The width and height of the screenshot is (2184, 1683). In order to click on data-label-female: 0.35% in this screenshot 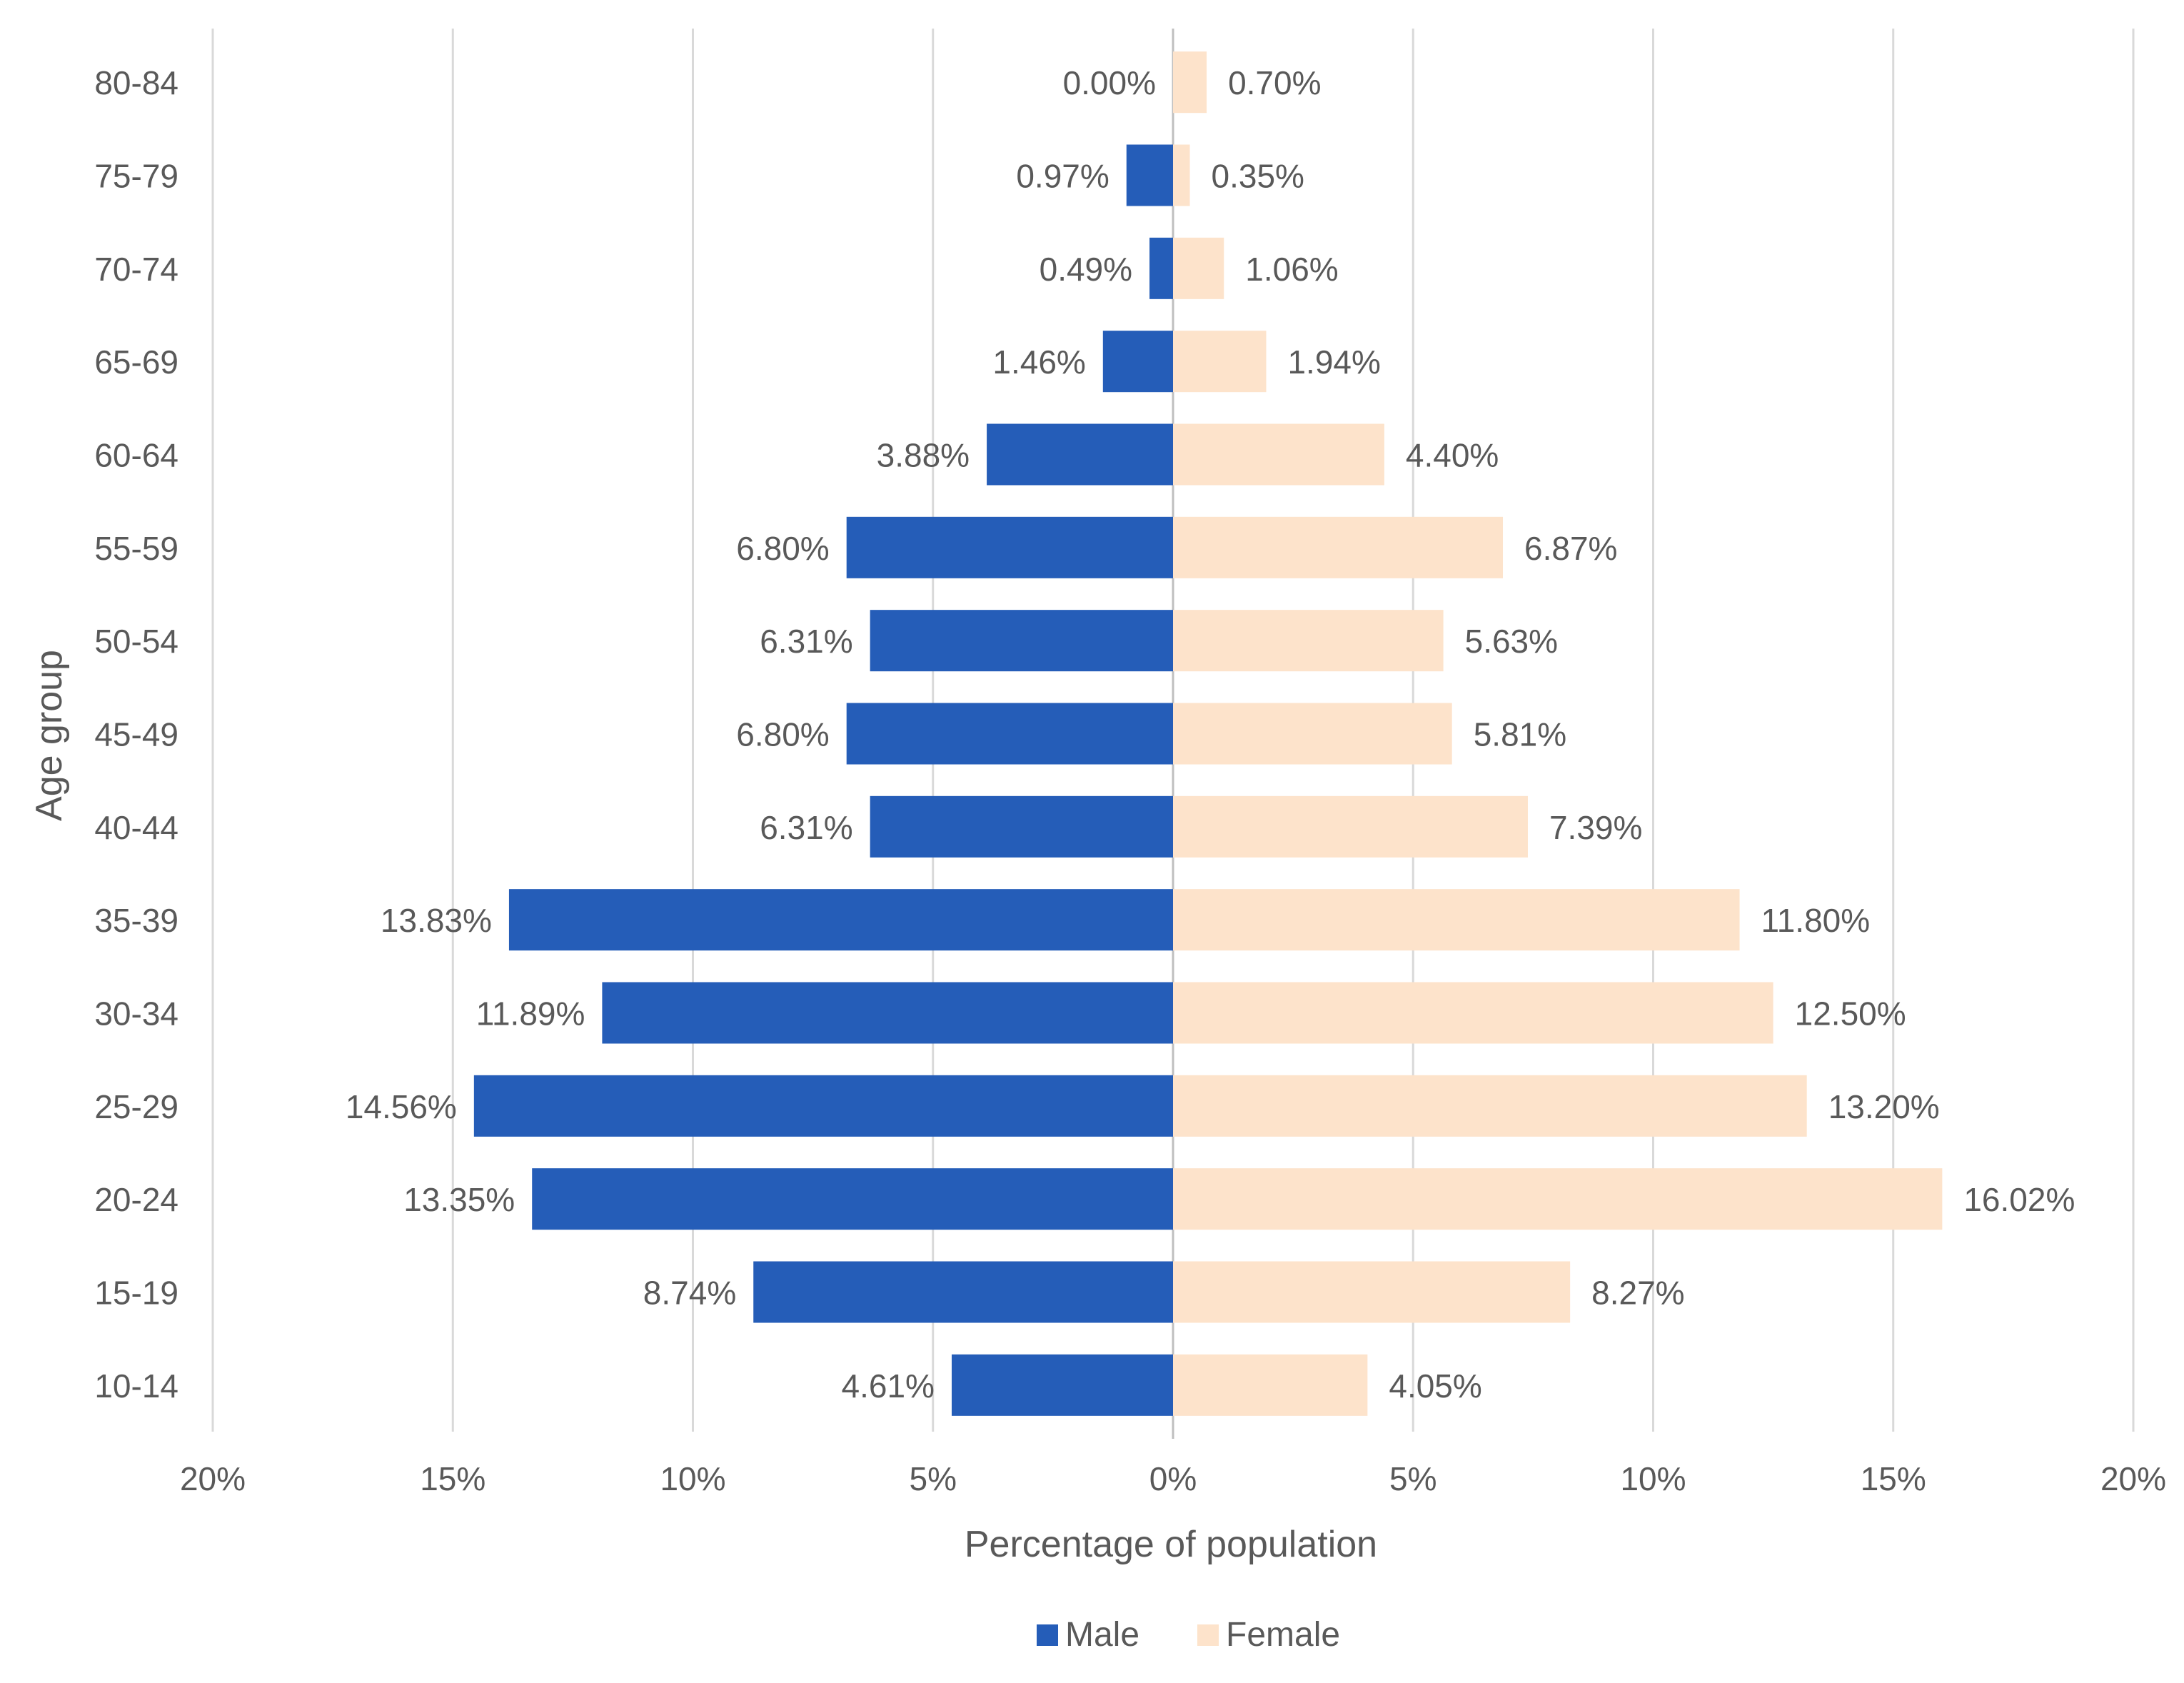, I will do `click(1258, 176)`.